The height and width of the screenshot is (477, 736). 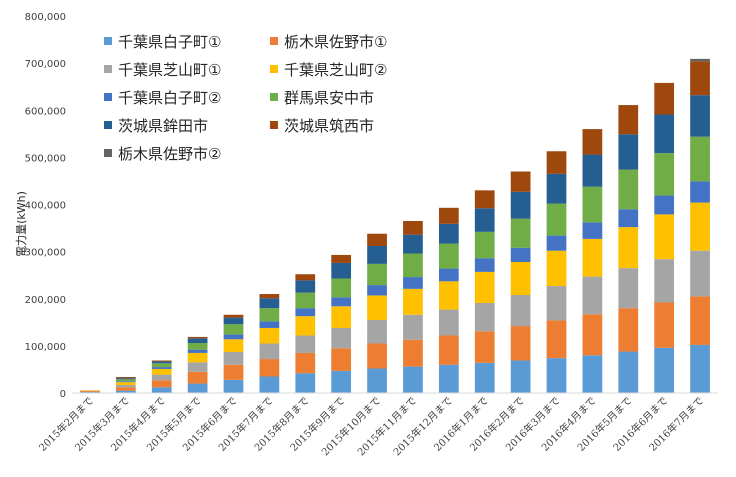 I want to click on y-tick-label: 200,000, so click(x=45, y=300).